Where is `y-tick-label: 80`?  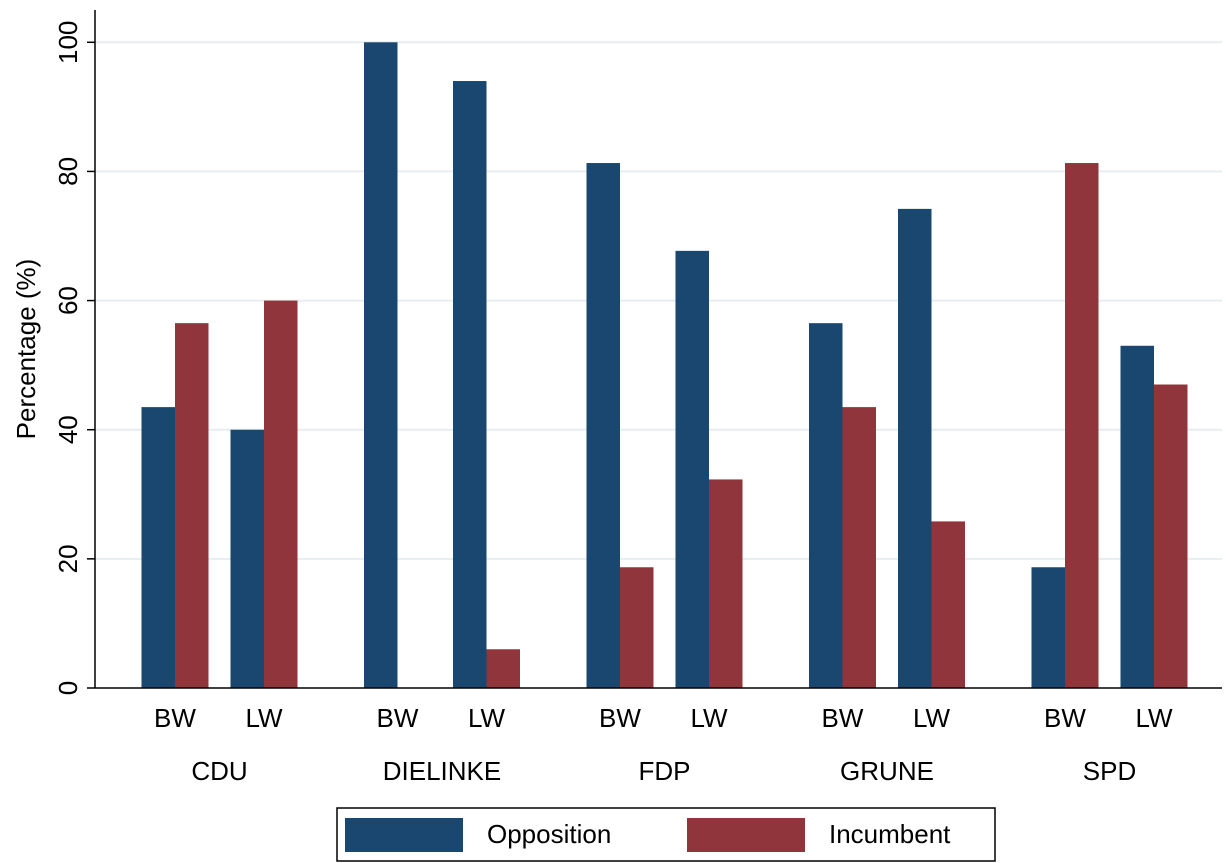
y-tick-label: 80 is located at coordinates (68, 171).